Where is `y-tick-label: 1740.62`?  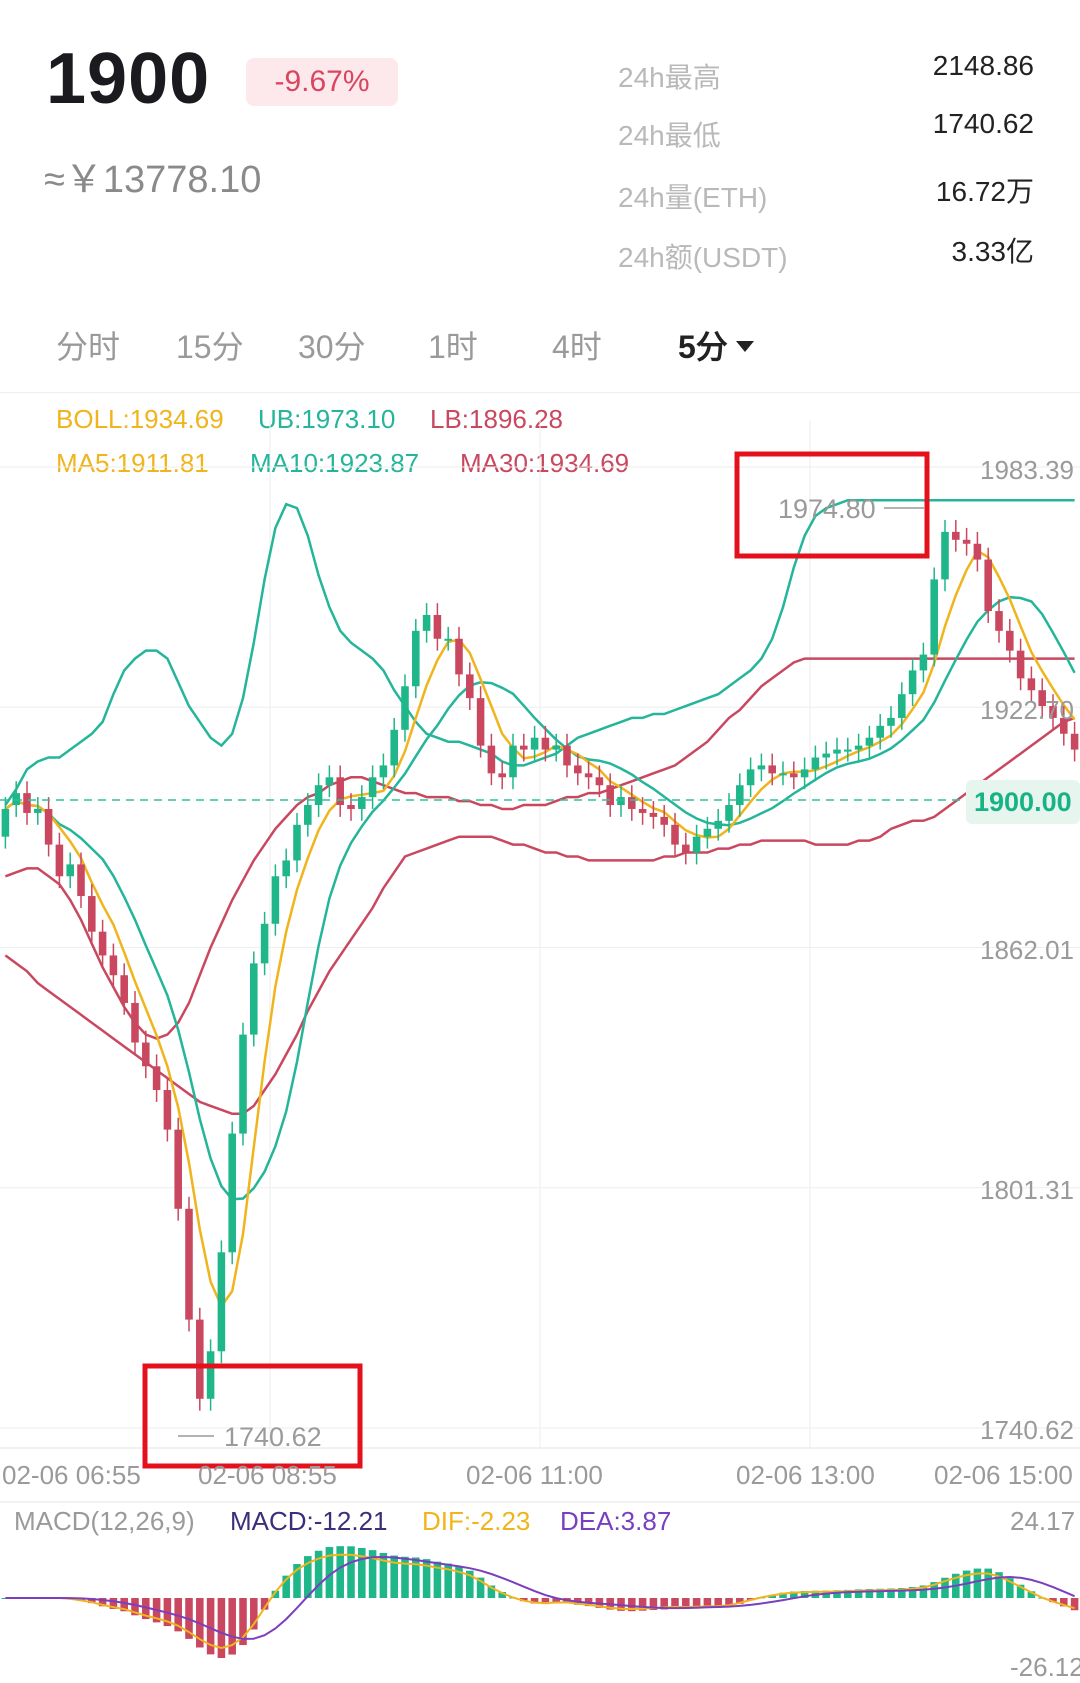 y-tick-label: 1740.62 is located at coordinates (1027, 1430).